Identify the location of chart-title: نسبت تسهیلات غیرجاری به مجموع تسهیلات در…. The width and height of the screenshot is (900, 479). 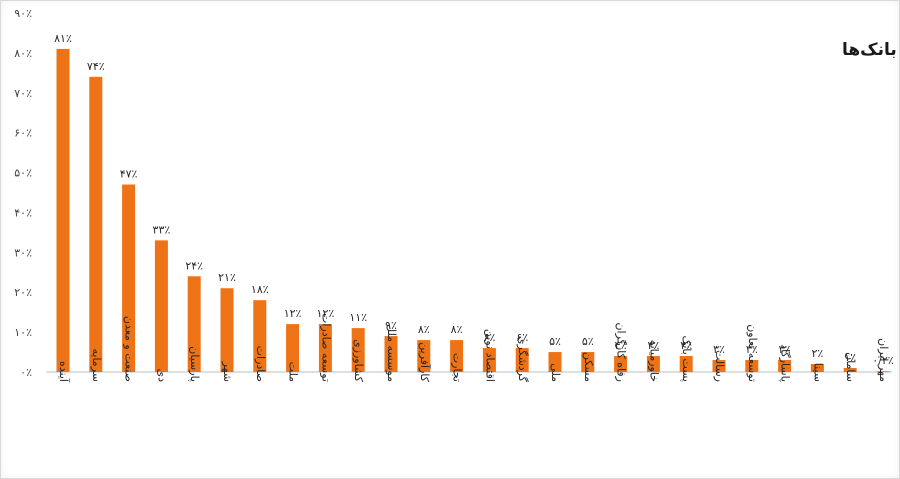
(871, 50).